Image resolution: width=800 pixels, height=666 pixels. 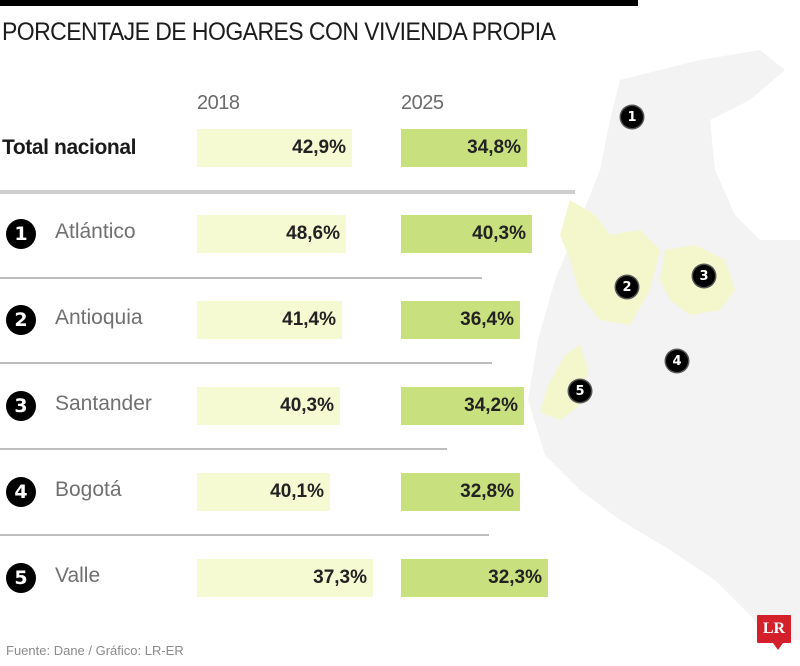 What do you see at coordinates (274, 148) in the screenshot?
I see `total-value-2018: 42,9%` at bounding box center [274, 148].